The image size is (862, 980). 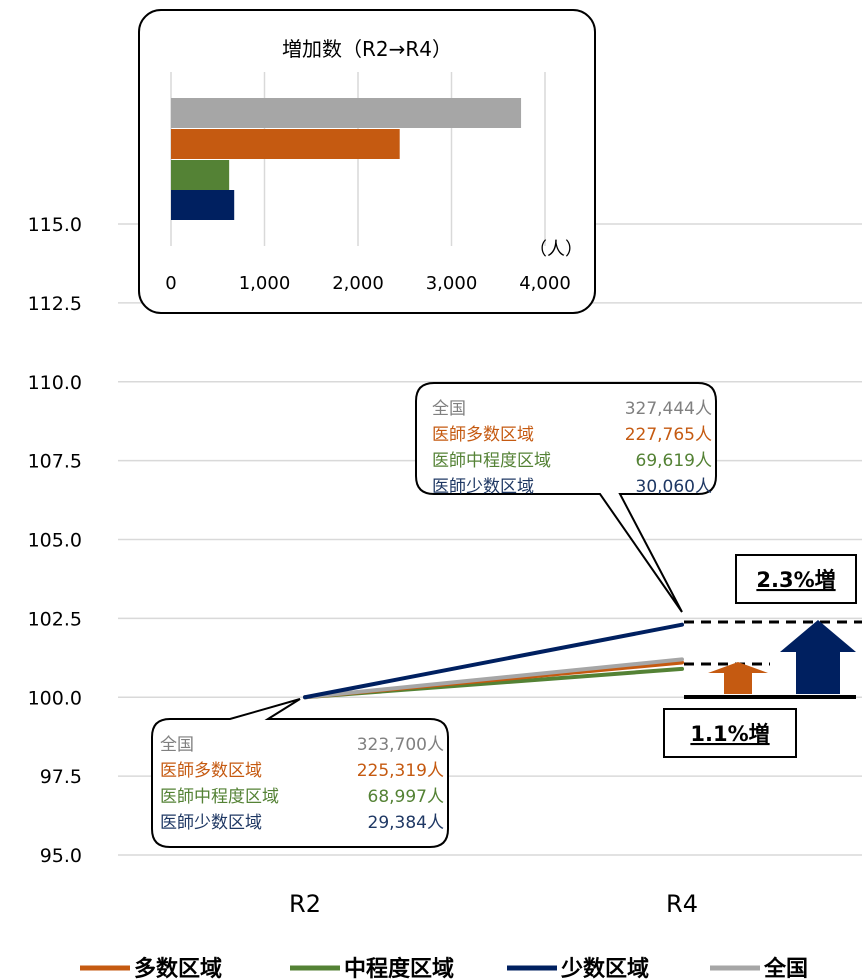 I want to click on callout-row-value: 225,319人, so click(x=400, y=771).